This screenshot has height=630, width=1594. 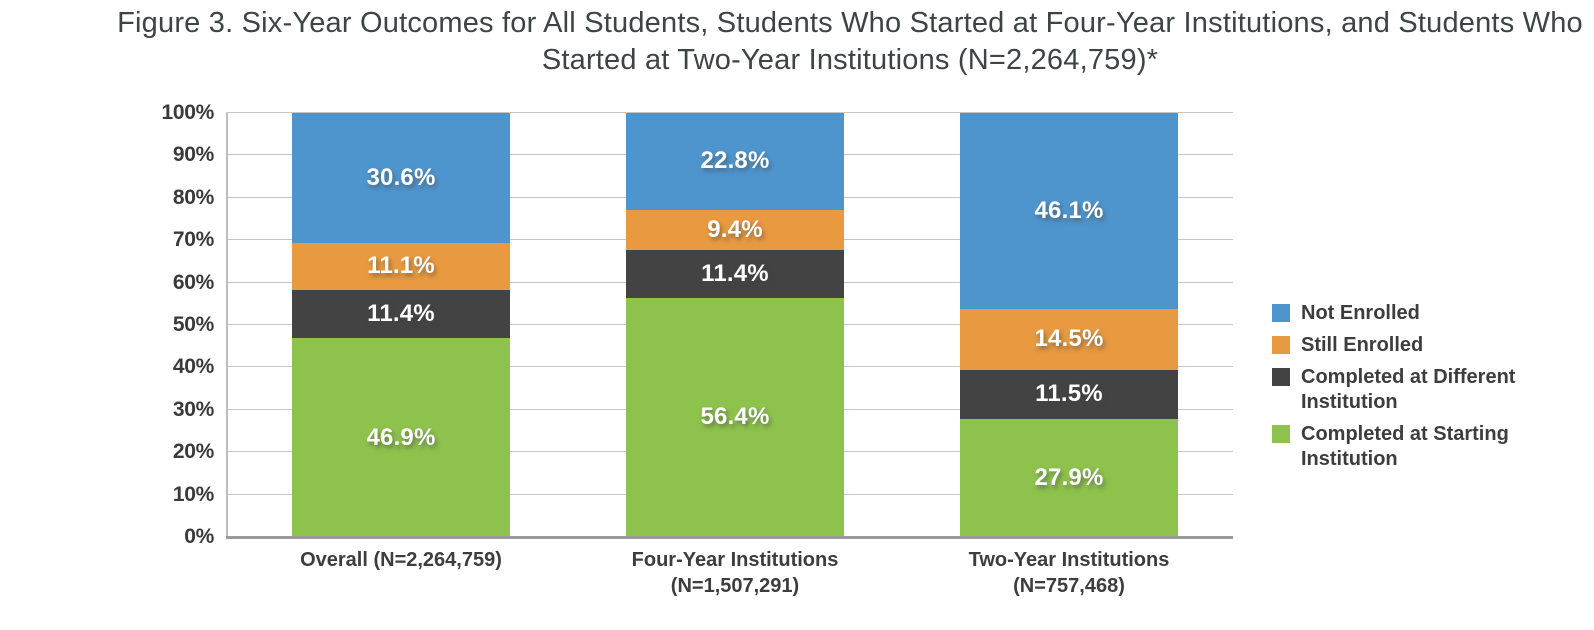 I want to click on bar-segment: 46.9%, so click(x=401, y=437).